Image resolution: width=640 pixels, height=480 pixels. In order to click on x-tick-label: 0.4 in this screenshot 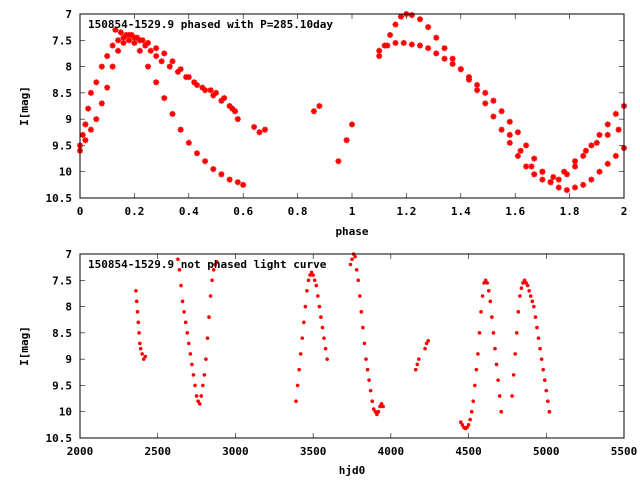, I will do `click(189, 211)`.